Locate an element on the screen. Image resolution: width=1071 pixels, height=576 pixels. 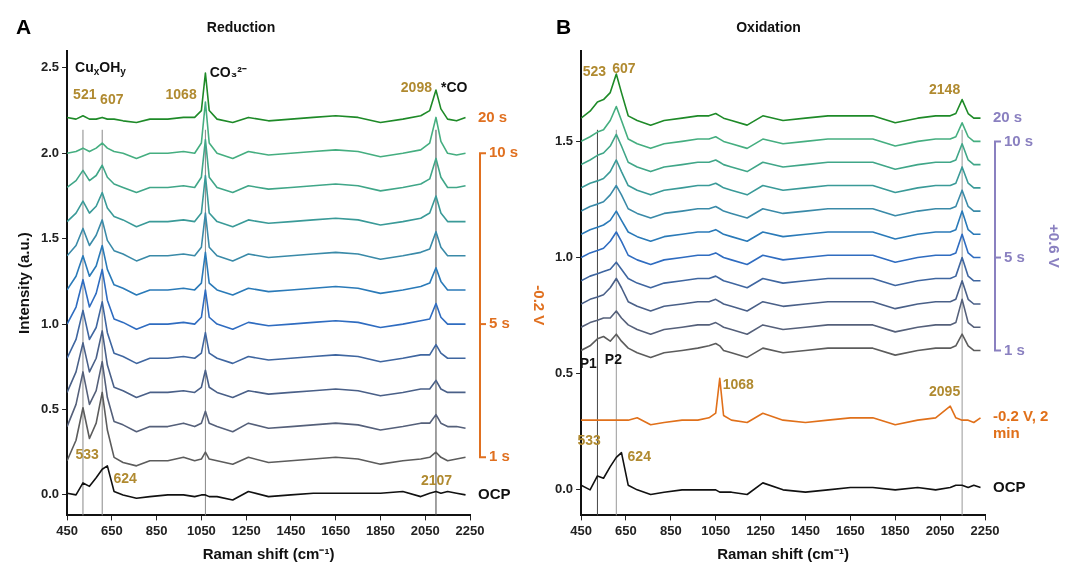
y2-axis-title: +0.6 V is located at coordinates (1054, 246).